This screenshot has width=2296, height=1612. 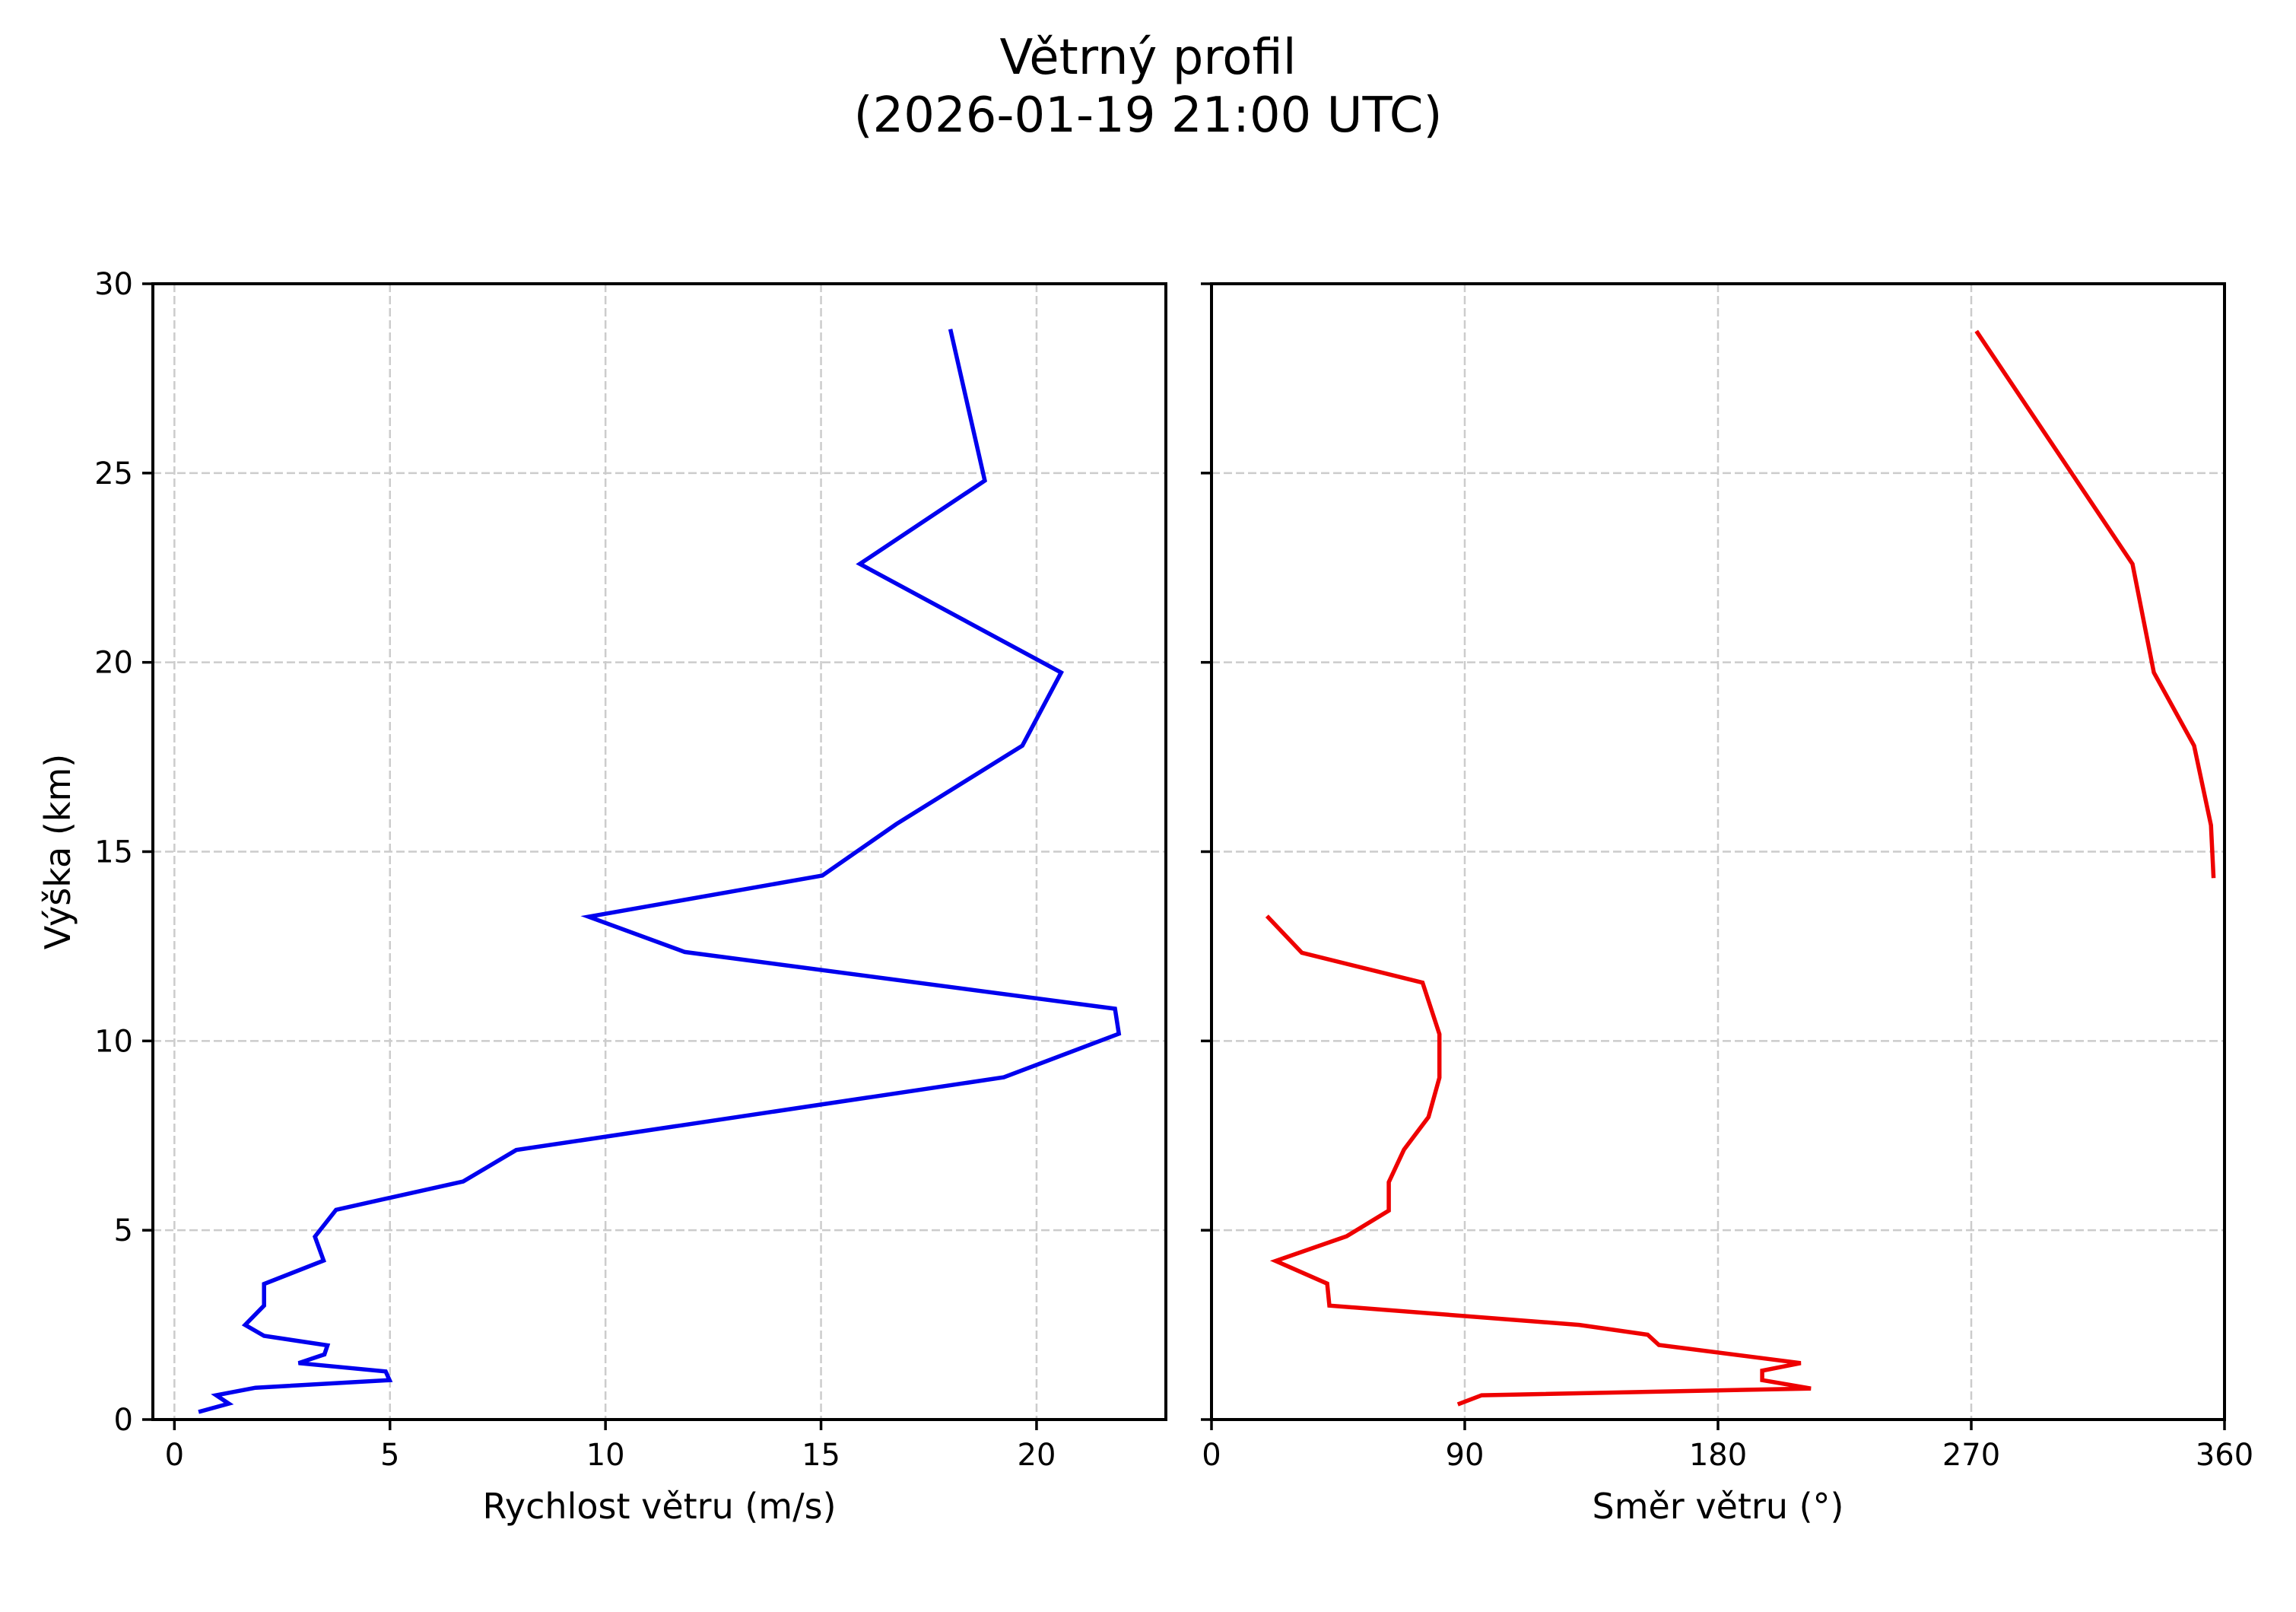 What do you see at coordinates (1971, 1455) in the screenshot?
I see `x-tick-label: 270` at bounding box center [1971, 1455].